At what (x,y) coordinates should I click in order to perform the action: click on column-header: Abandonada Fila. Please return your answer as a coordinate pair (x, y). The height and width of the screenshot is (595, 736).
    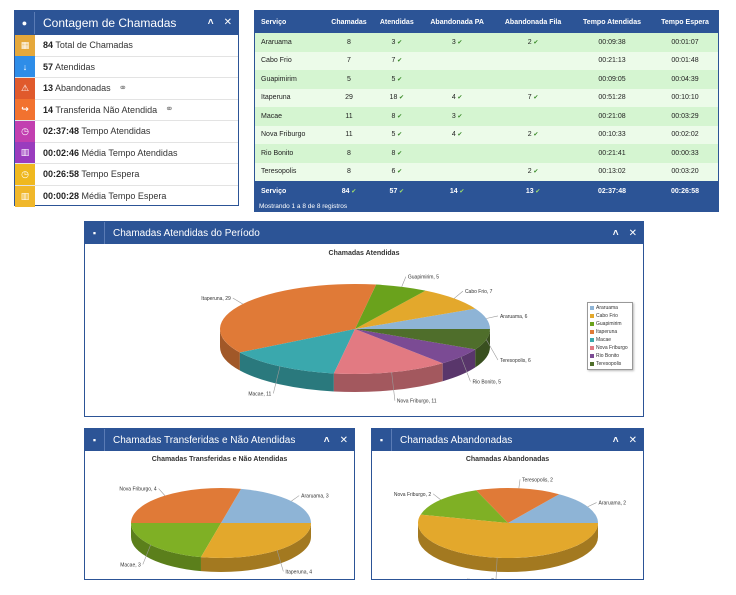
    Looking at the image, I should click on (533, 22).